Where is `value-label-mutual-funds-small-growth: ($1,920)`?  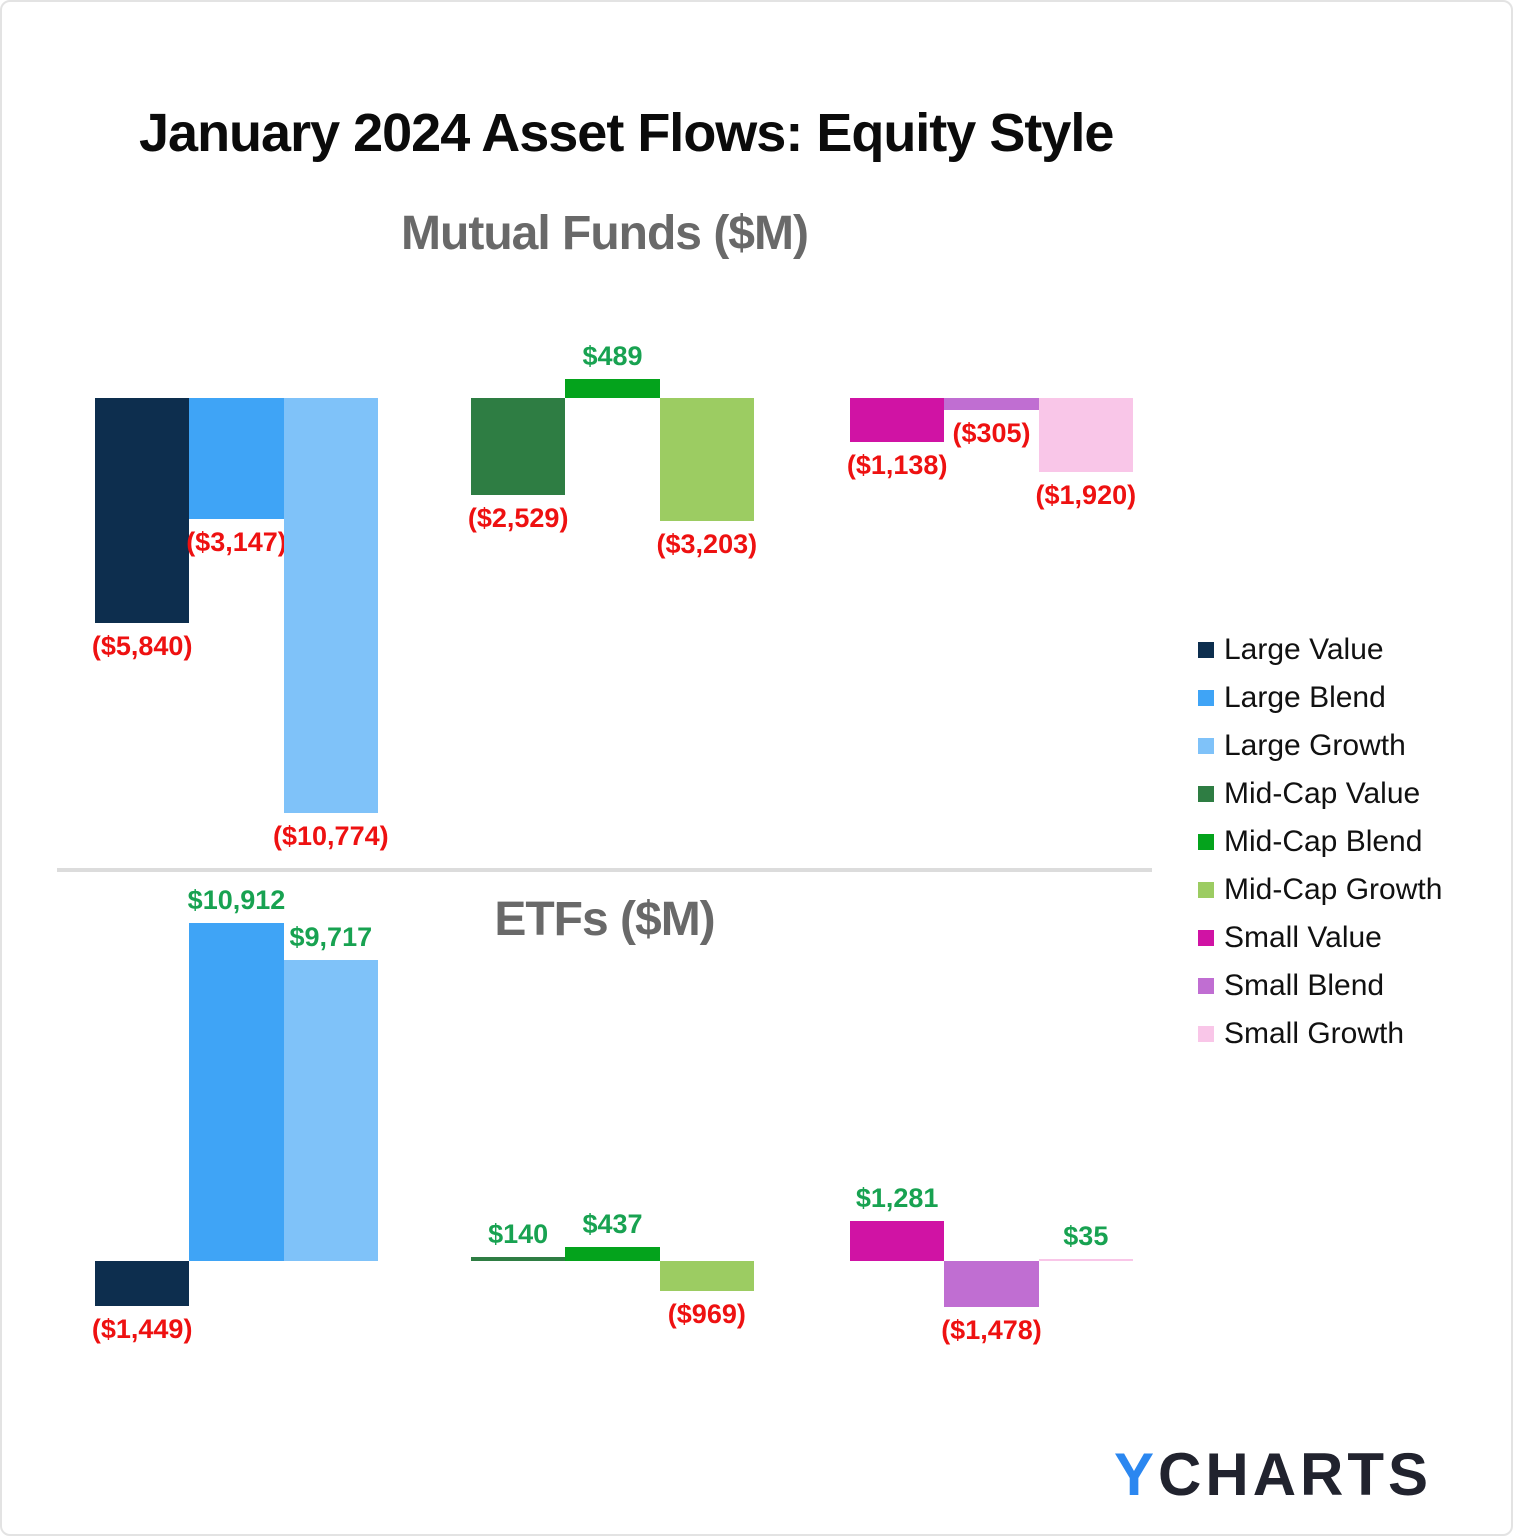 value-label-mutual-funds-small-growth: ($1,920) is located at coordinates (1086, 494).